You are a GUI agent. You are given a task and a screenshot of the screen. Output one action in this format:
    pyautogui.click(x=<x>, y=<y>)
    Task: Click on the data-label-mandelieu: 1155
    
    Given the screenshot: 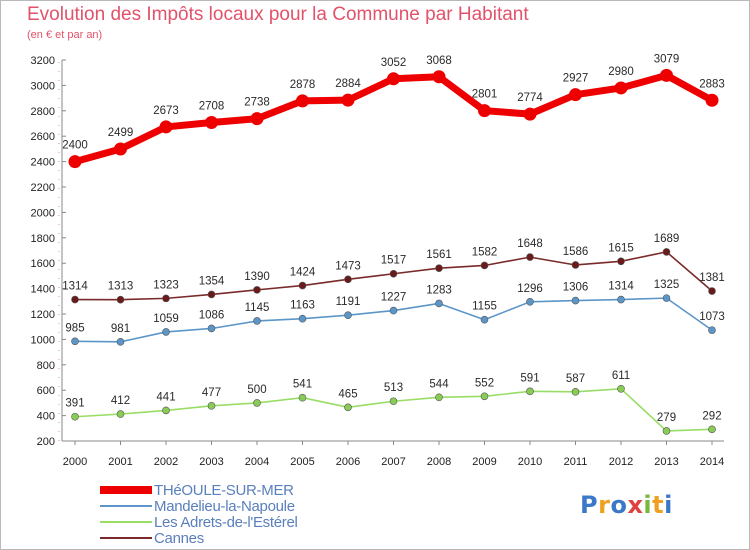 What is the action you would take?
    pyautogui.click(x=484, y=307)
    